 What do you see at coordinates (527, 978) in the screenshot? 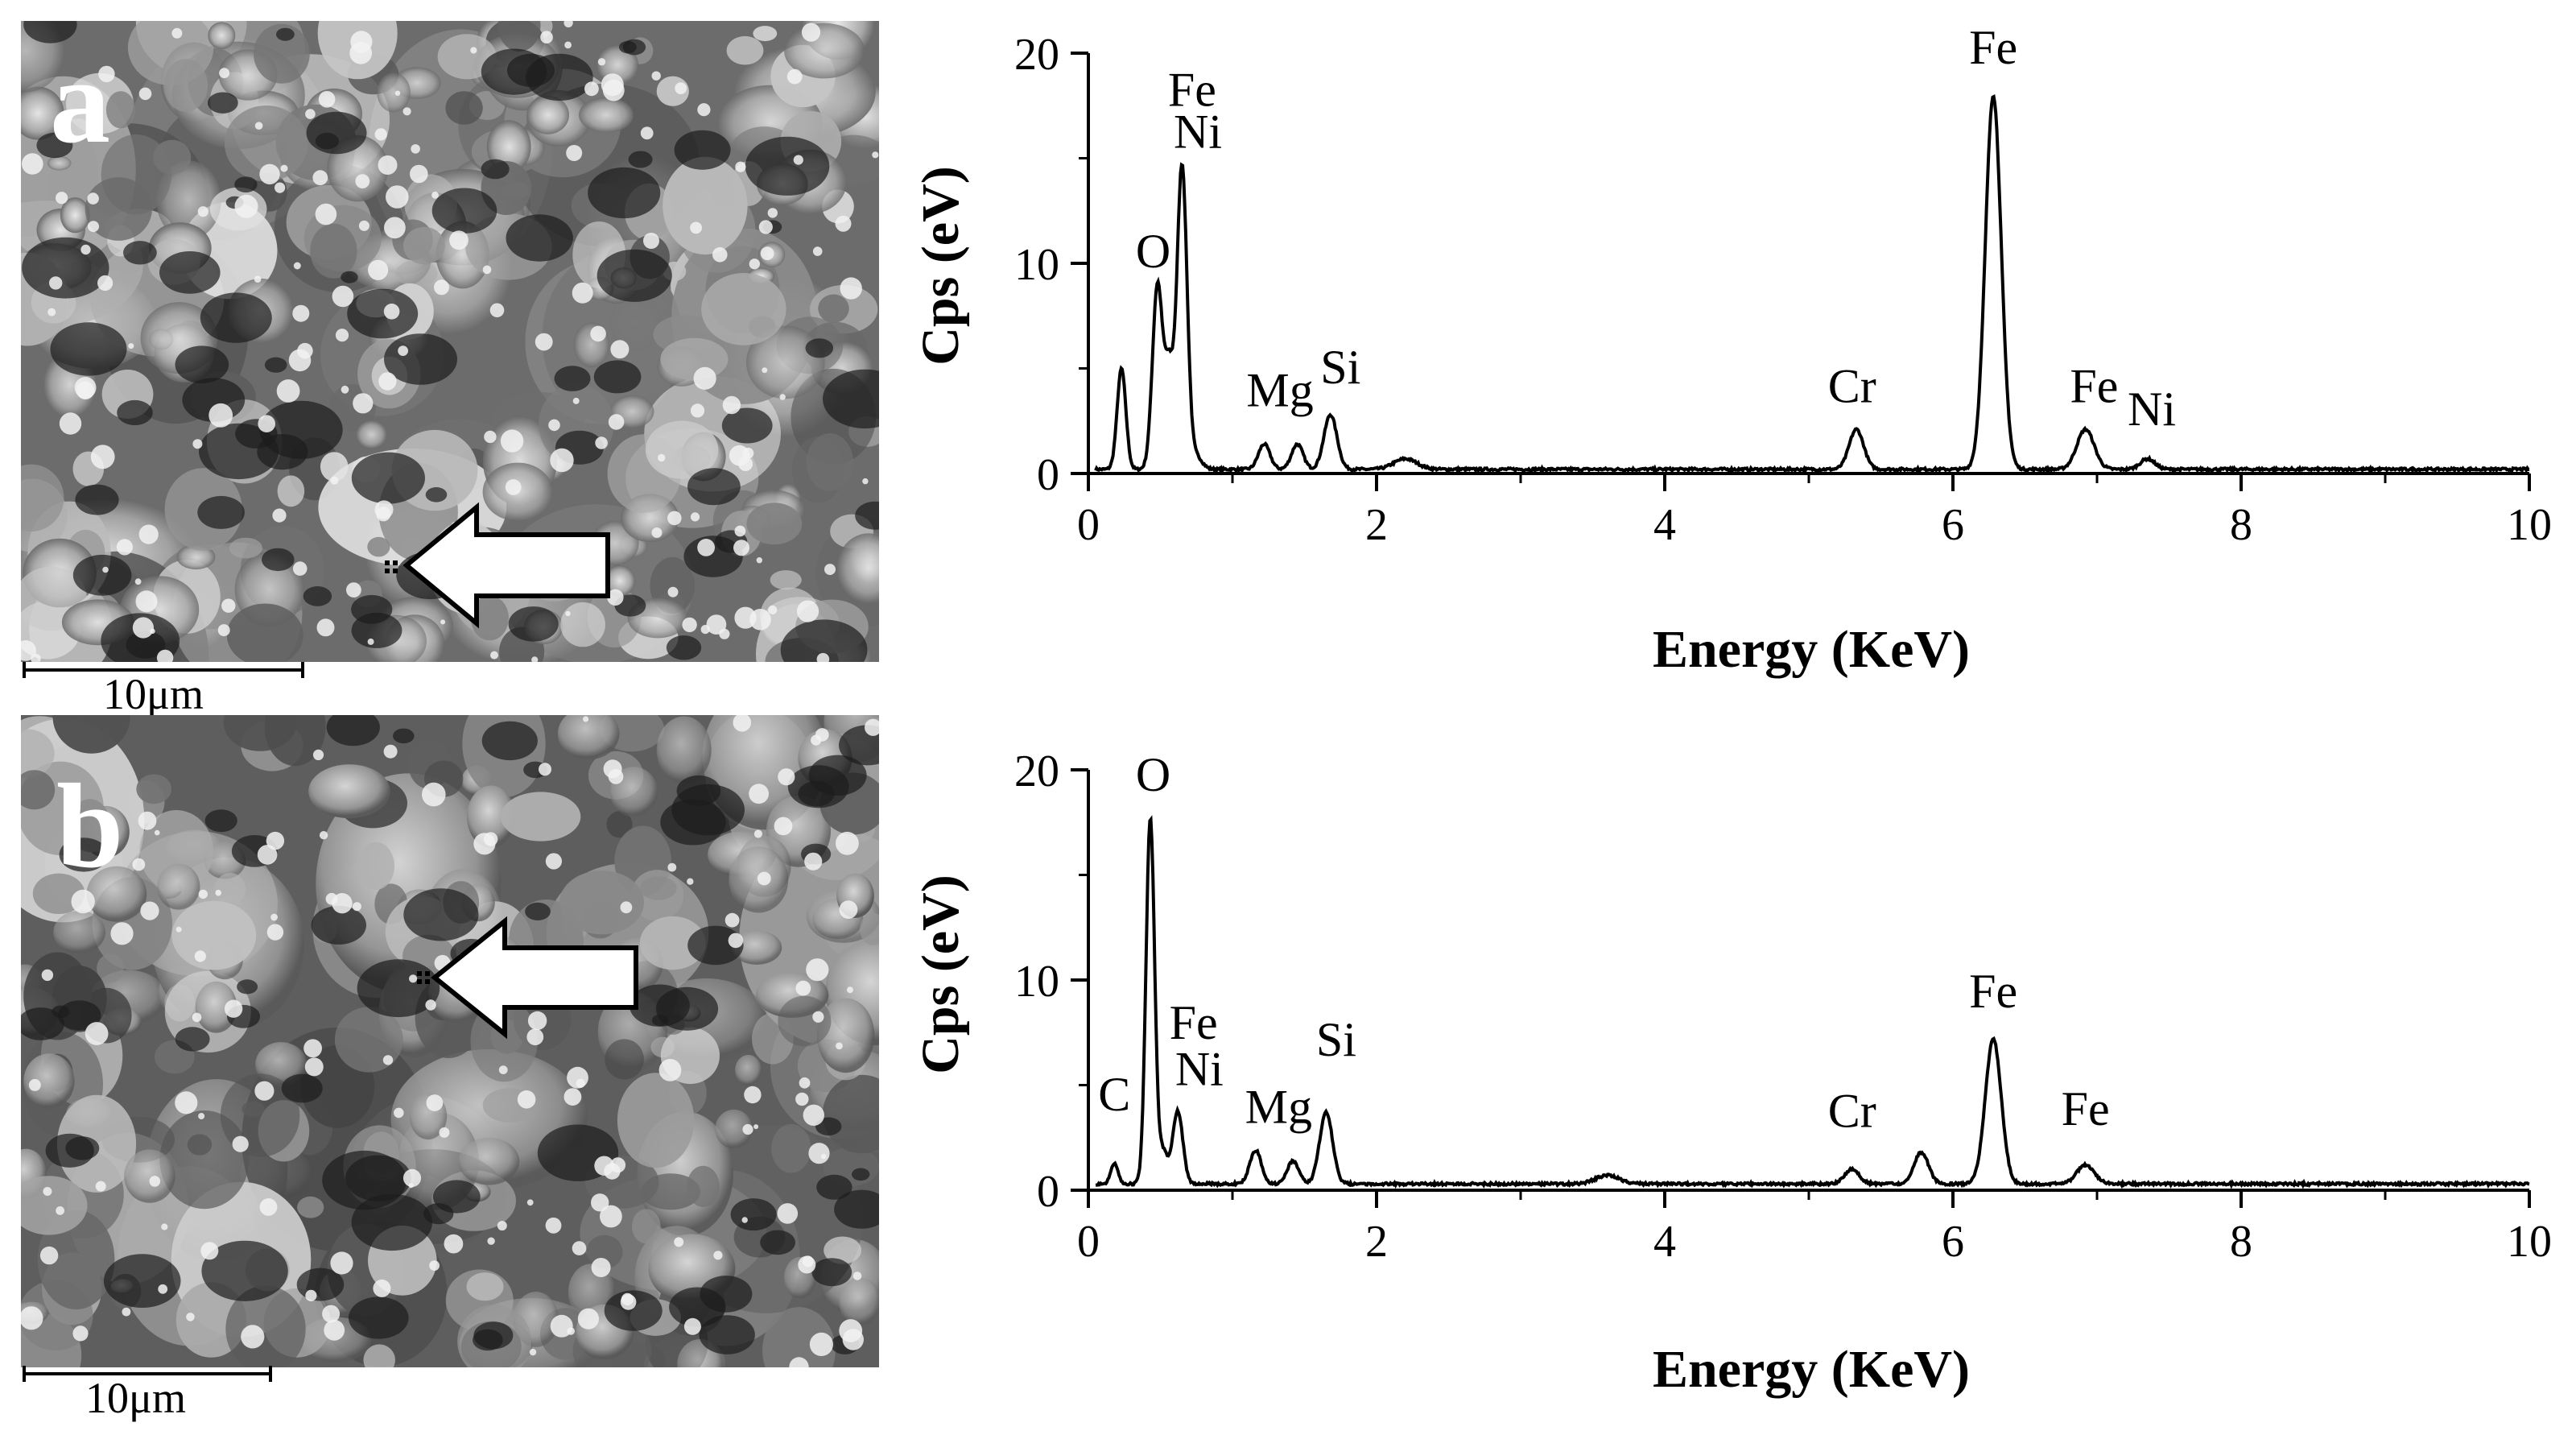
I see `arrow-b-icon` at bounding box center [527, 978].